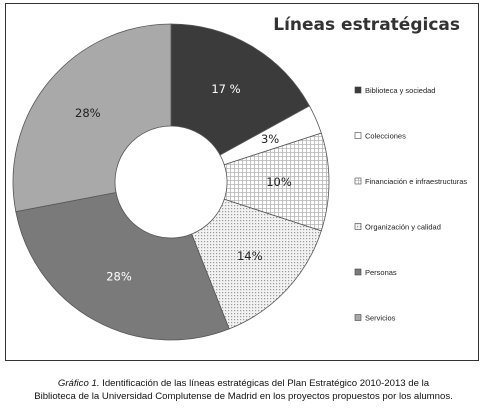  I want to click on slice-label-organizacion-y-calidad: 14%, so click(250, 256).